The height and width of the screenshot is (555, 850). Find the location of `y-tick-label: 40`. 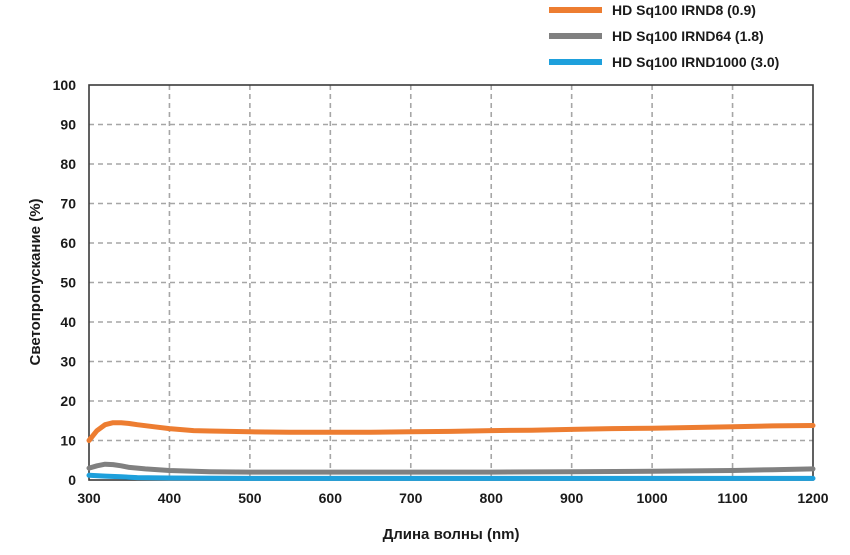

y-tick-label: 40 is located at coordinates (68, 322).